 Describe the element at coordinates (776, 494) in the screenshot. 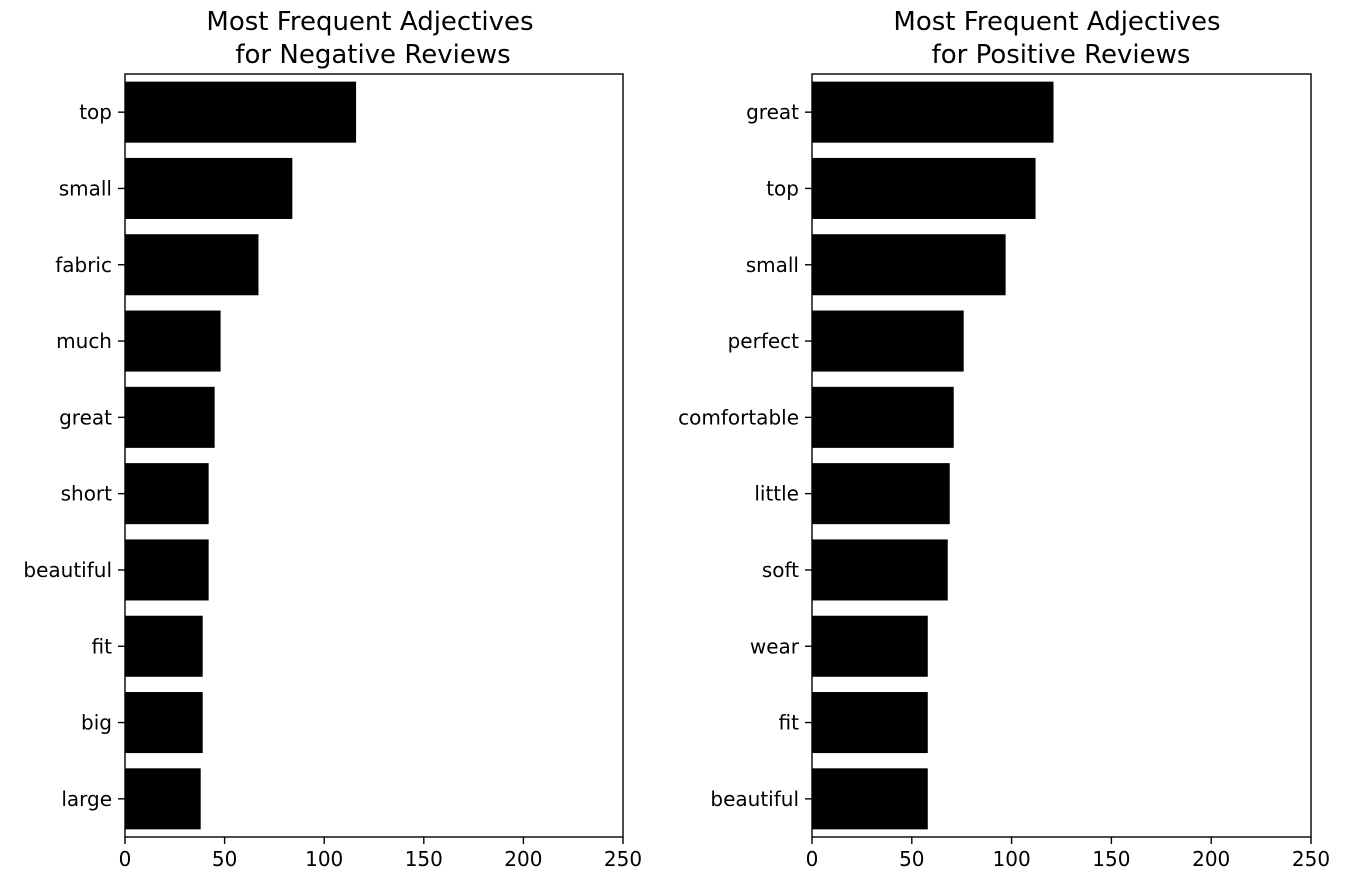

I see `ytick-label-little: little` at that location.